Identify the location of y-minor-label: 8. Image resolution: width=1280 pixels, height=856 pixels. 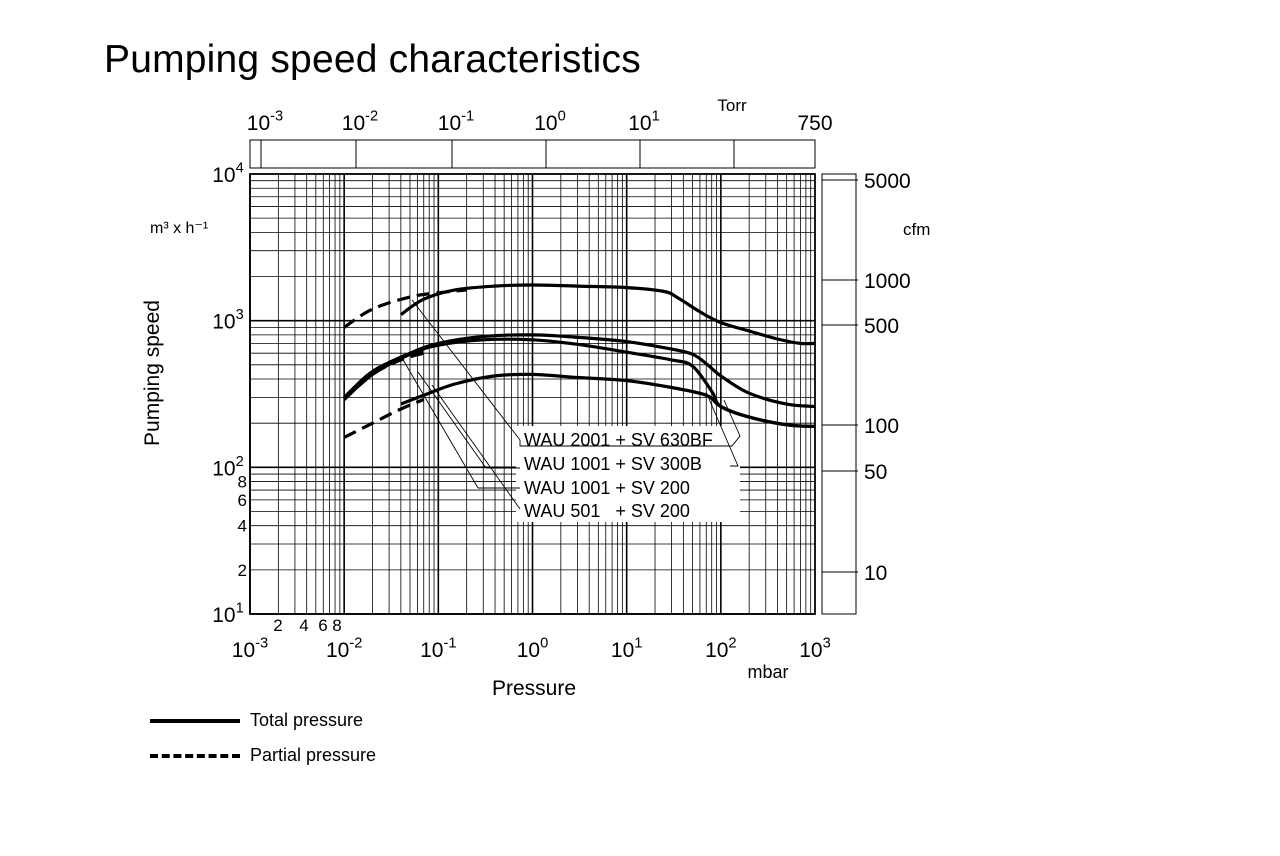
(242, 482).